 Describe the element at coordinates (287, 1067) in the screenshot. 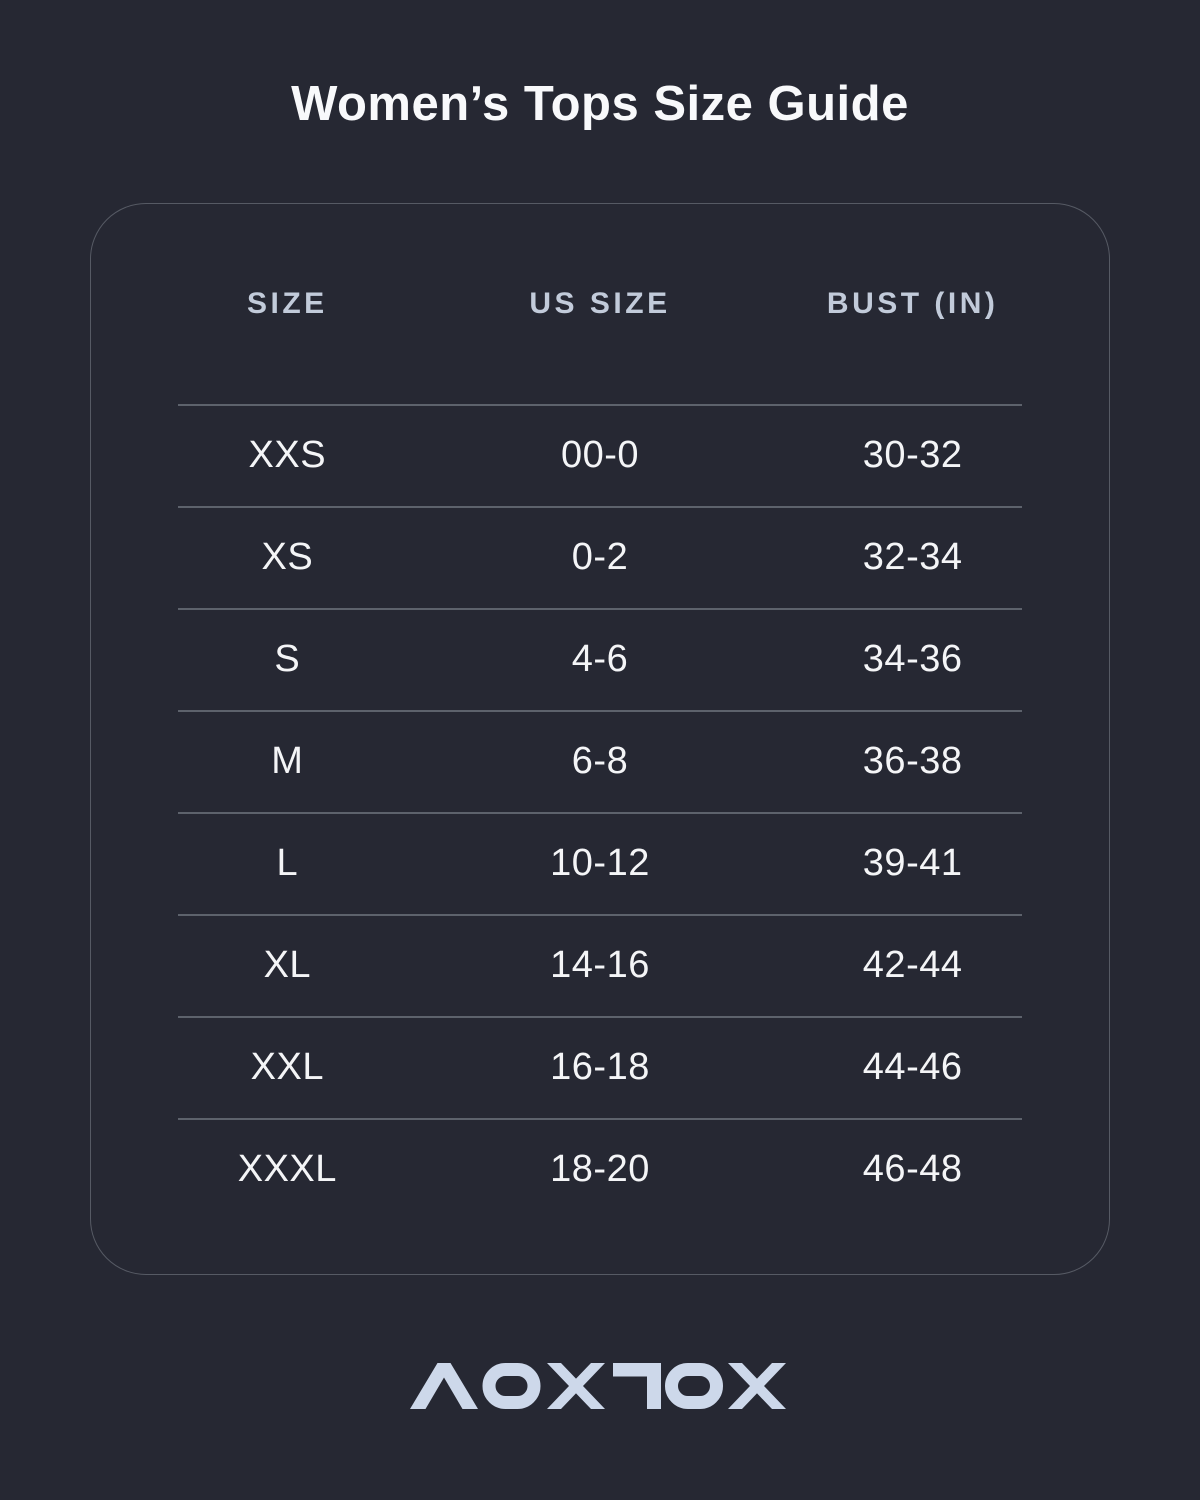

I see `table-cell-size: XXL` at that location.